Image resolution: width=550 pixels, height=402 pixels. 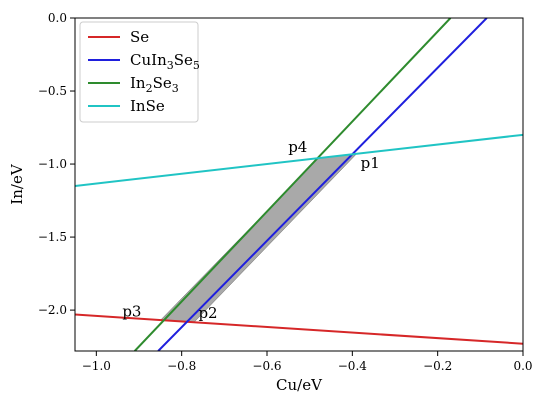 What do you see at coordinates (522, 366) in the screenshot?
I see `x-tick-label: 0.0` at bounding box center [522, 366].